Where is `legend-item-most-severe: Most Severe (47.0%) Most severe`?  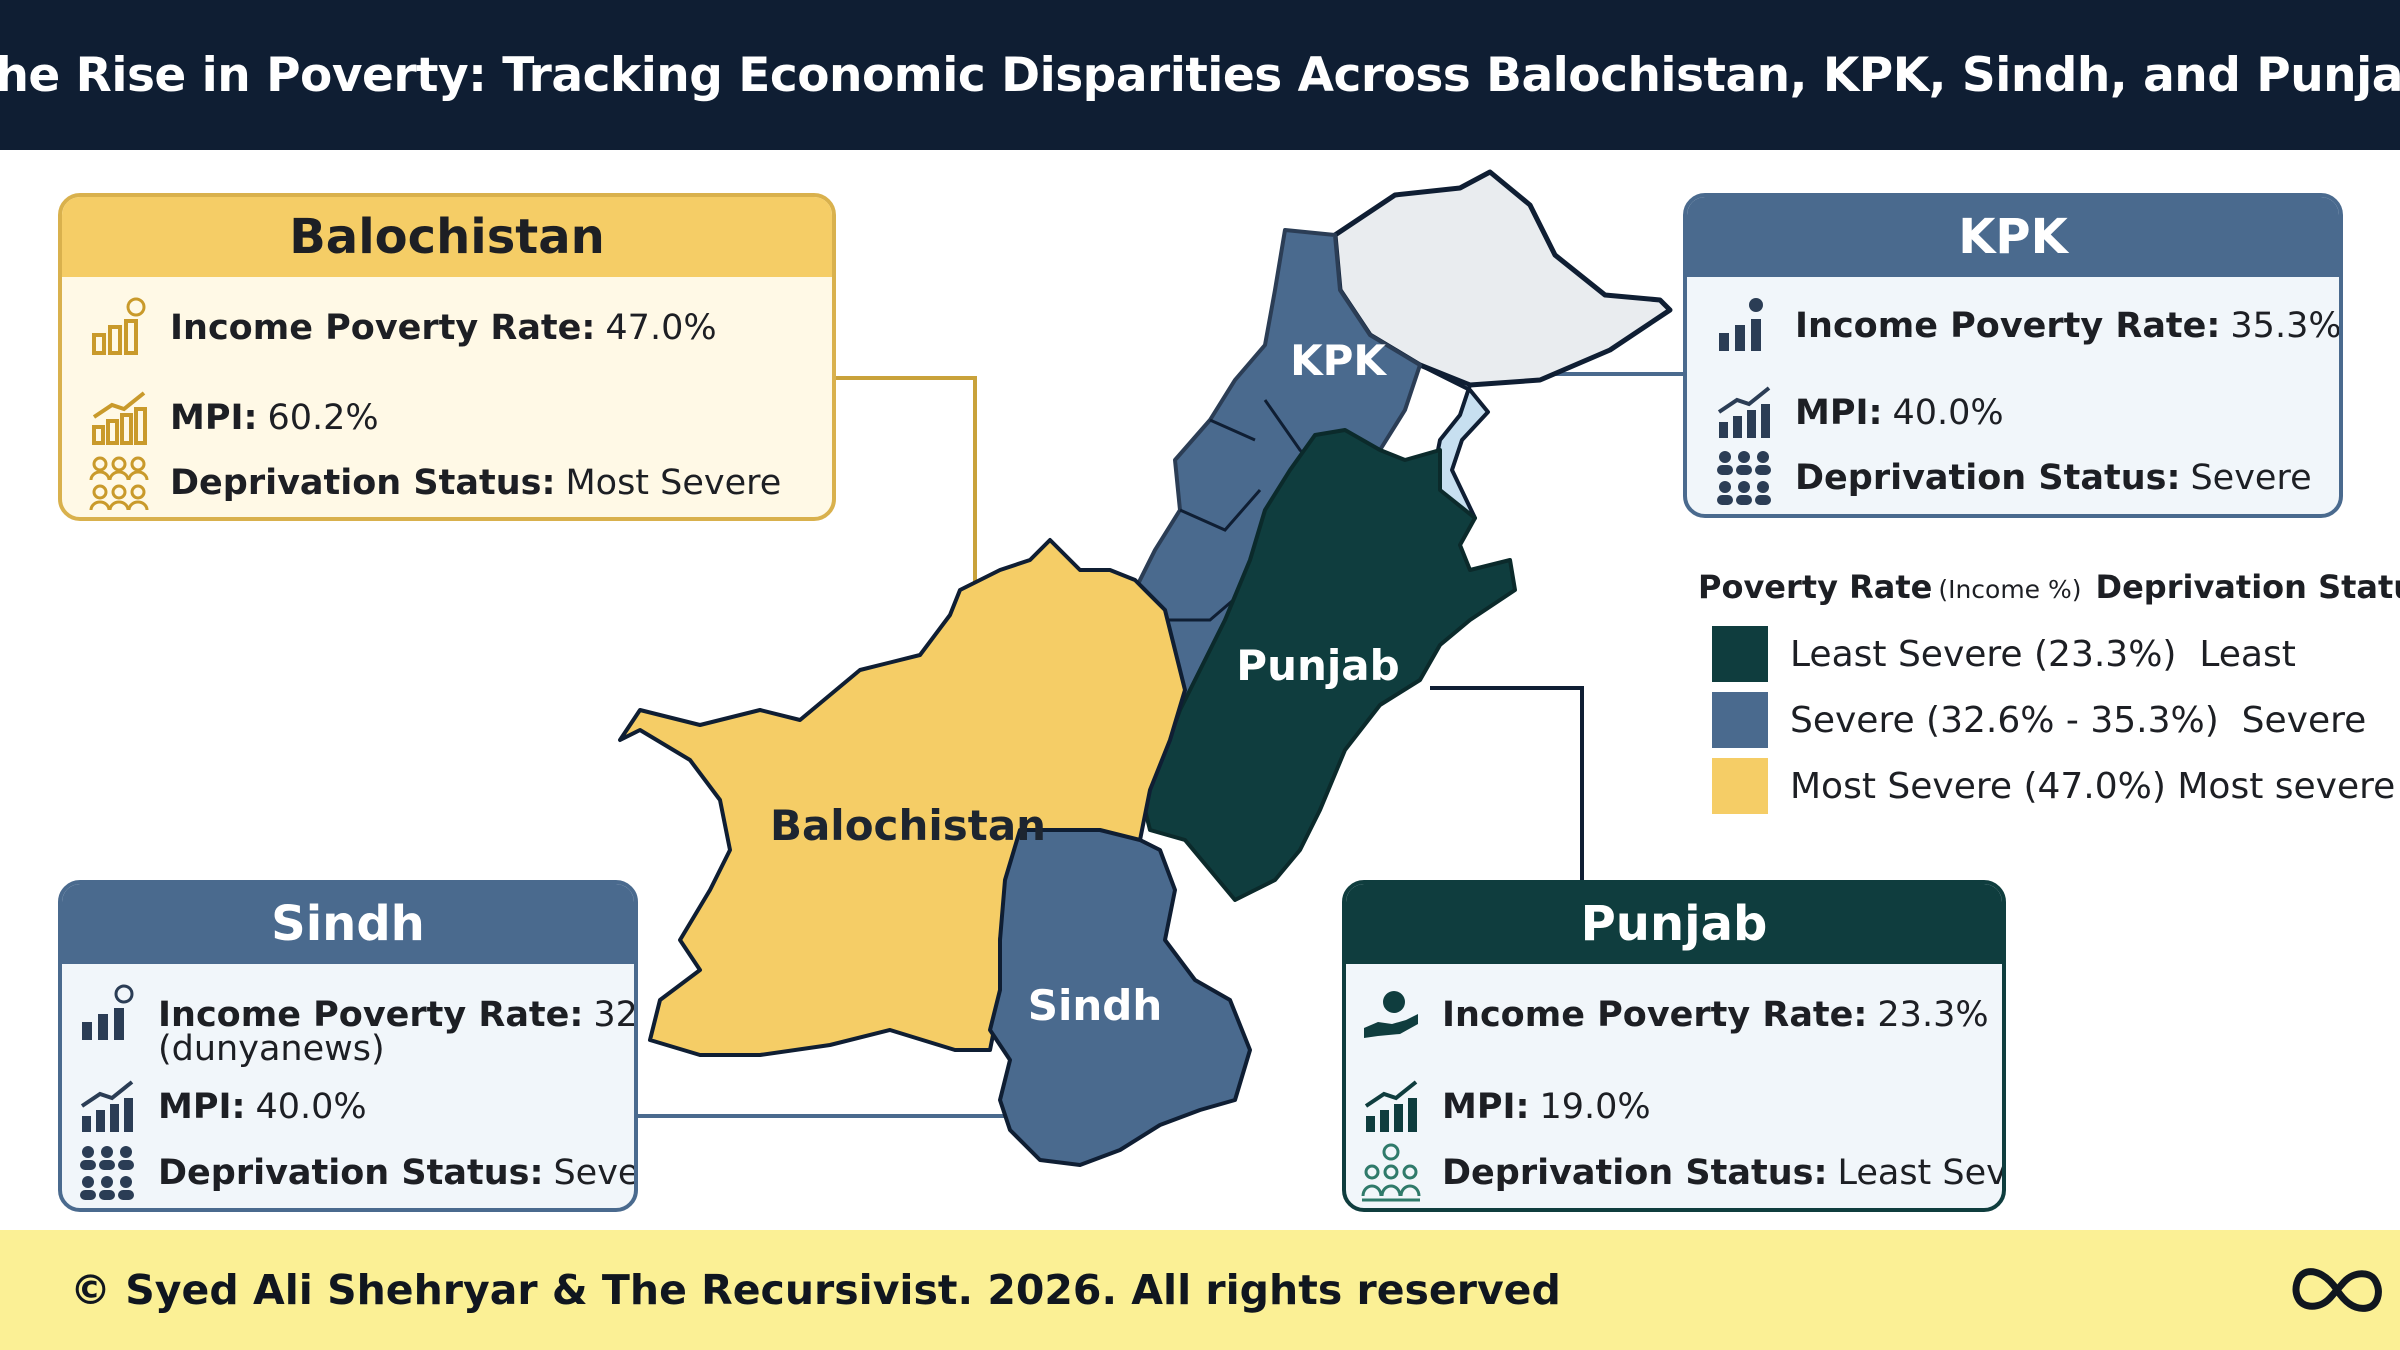 legend-item-most-severe: Most Severe (47.0%) Most severe is located at coordinates (2053, 786).